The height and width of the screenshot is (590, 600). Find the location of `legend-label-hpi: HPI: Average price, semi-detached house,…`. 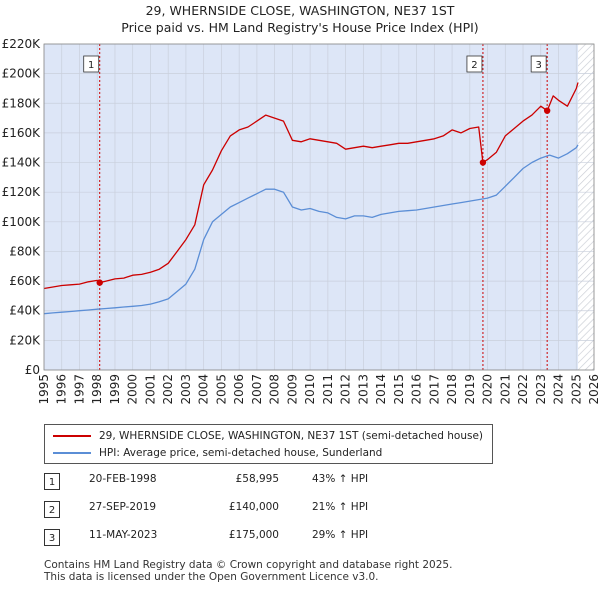

legend-label-hpi: HPI: Average price, semi-detached house,… is located at coordinates (241, 453).